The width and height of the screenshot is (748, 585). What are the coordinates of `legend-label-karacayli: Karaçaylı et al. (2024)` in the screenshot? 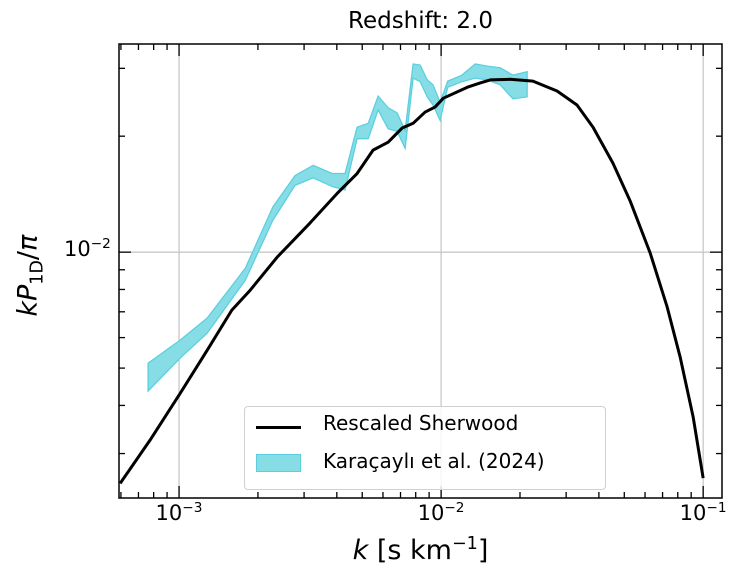 It's located at (434, 461).